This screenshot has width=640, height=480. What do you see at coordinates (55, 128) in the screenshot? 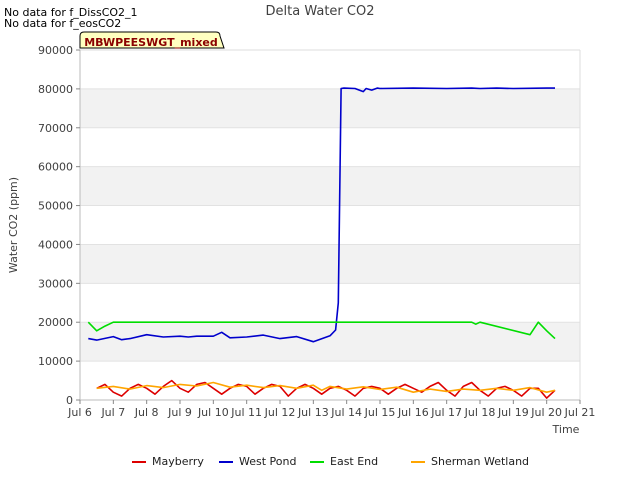
I see `y-tick-label: 70000` at bounding box center [55, 128].